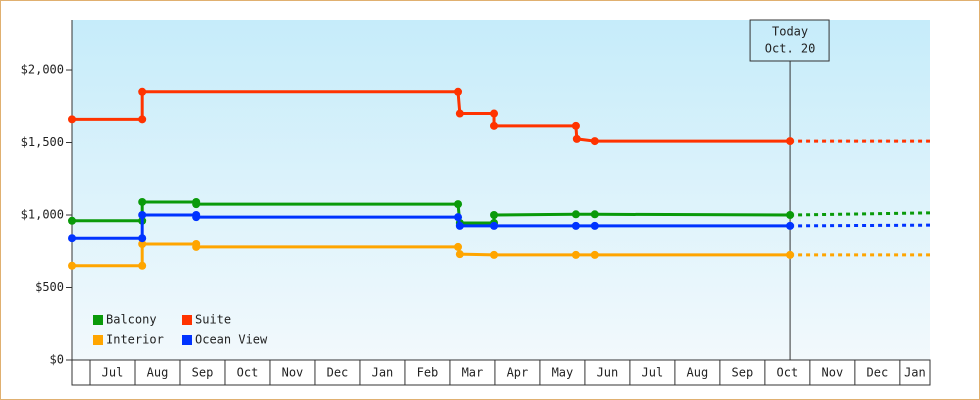 The width and height of the screenshot is (980, 400). Describe the element at coordinates (789, 40) in the screenshot. I see `today-box` at that location.